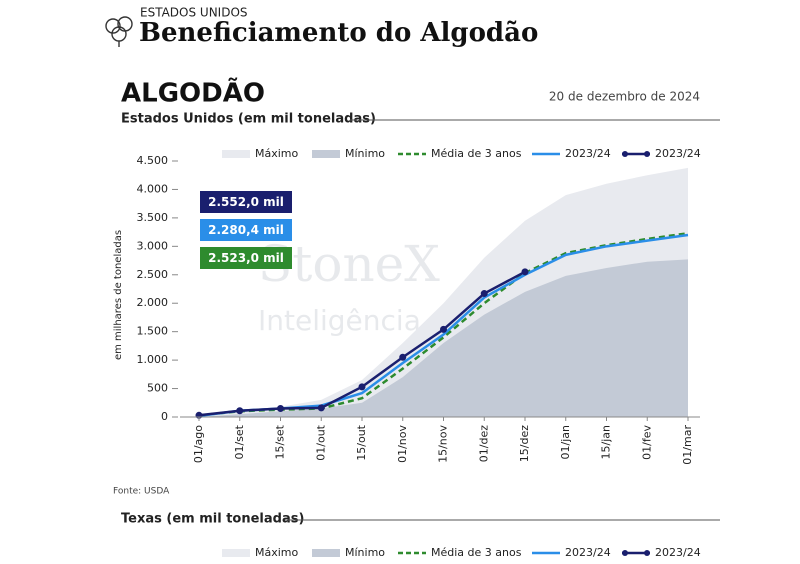 The width and height of the screenshot is (800, 564). I want to click on value-box-label: 2.523,0 mil, so click(246, 258).